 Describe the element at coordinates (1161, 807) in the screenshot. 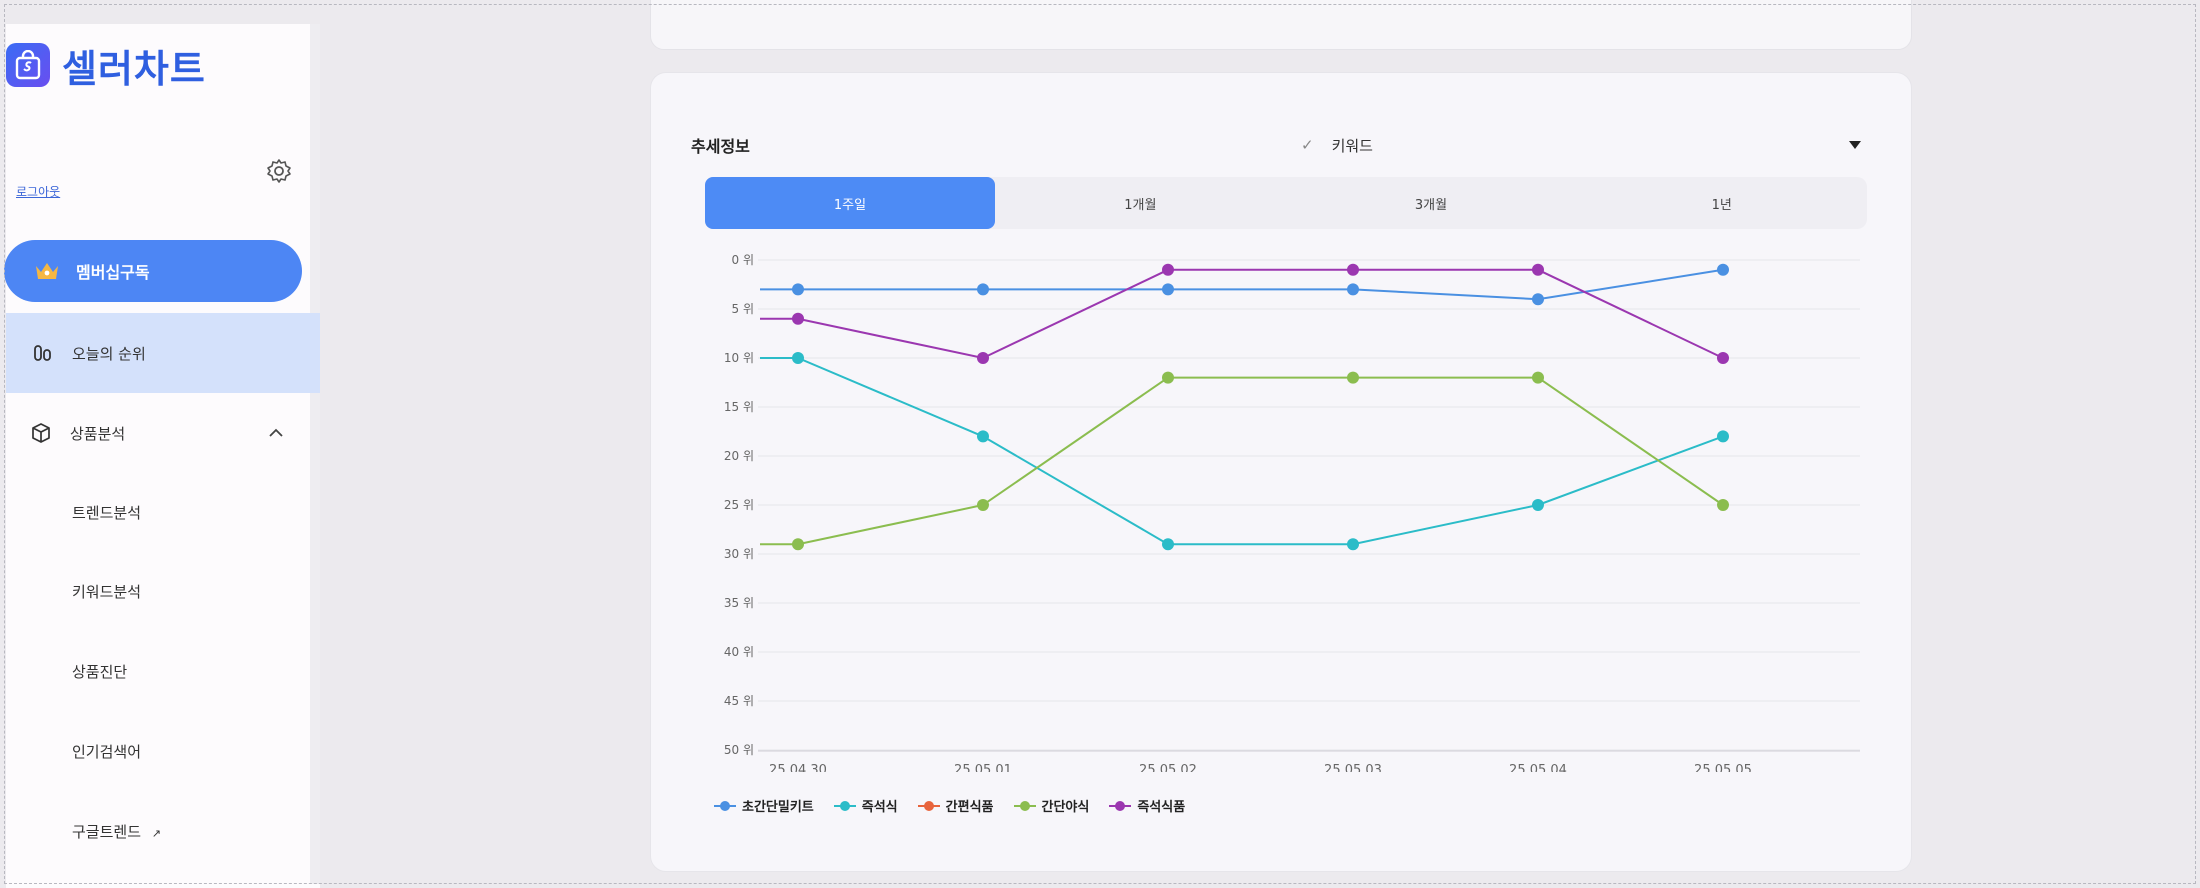

I see `legend-label: 즉석식품` at that location.